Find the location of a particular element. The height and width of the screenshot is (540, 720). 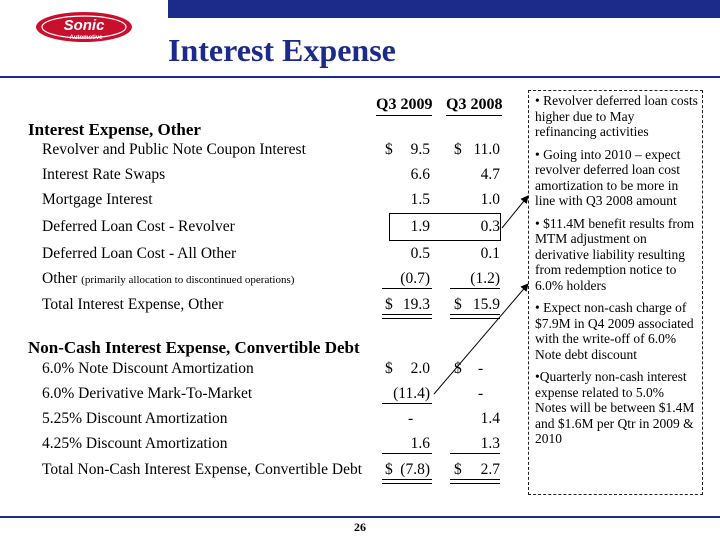

table-row-label: Interest Rate Swaps is located at coordinates (104, 174).